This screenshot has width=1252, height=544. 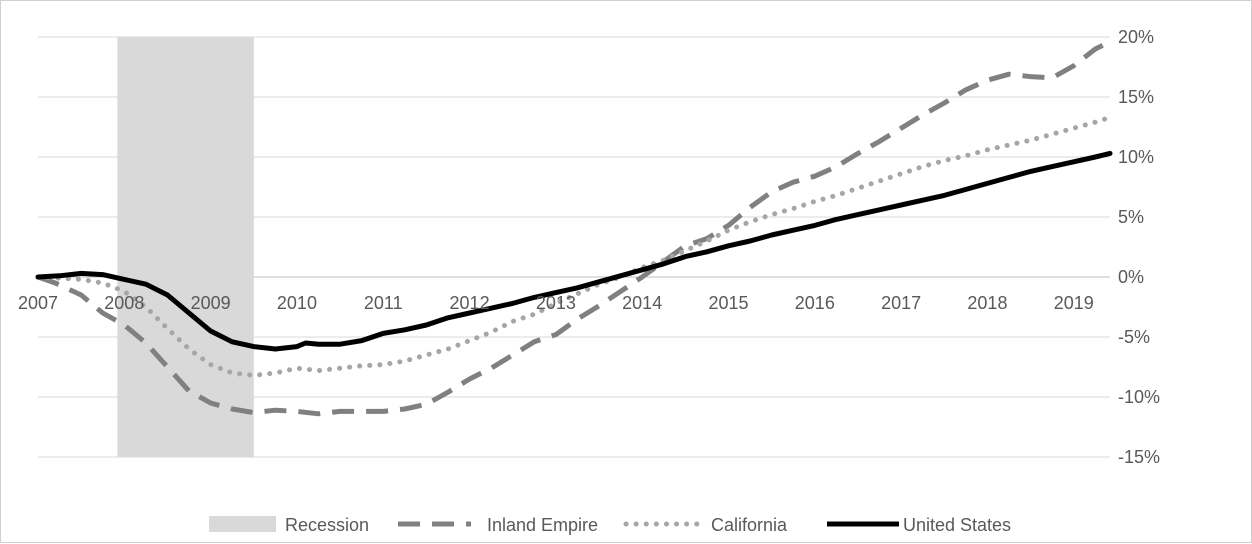 I want to click on x-tick-label: 2008, so click(x=124, y=303).